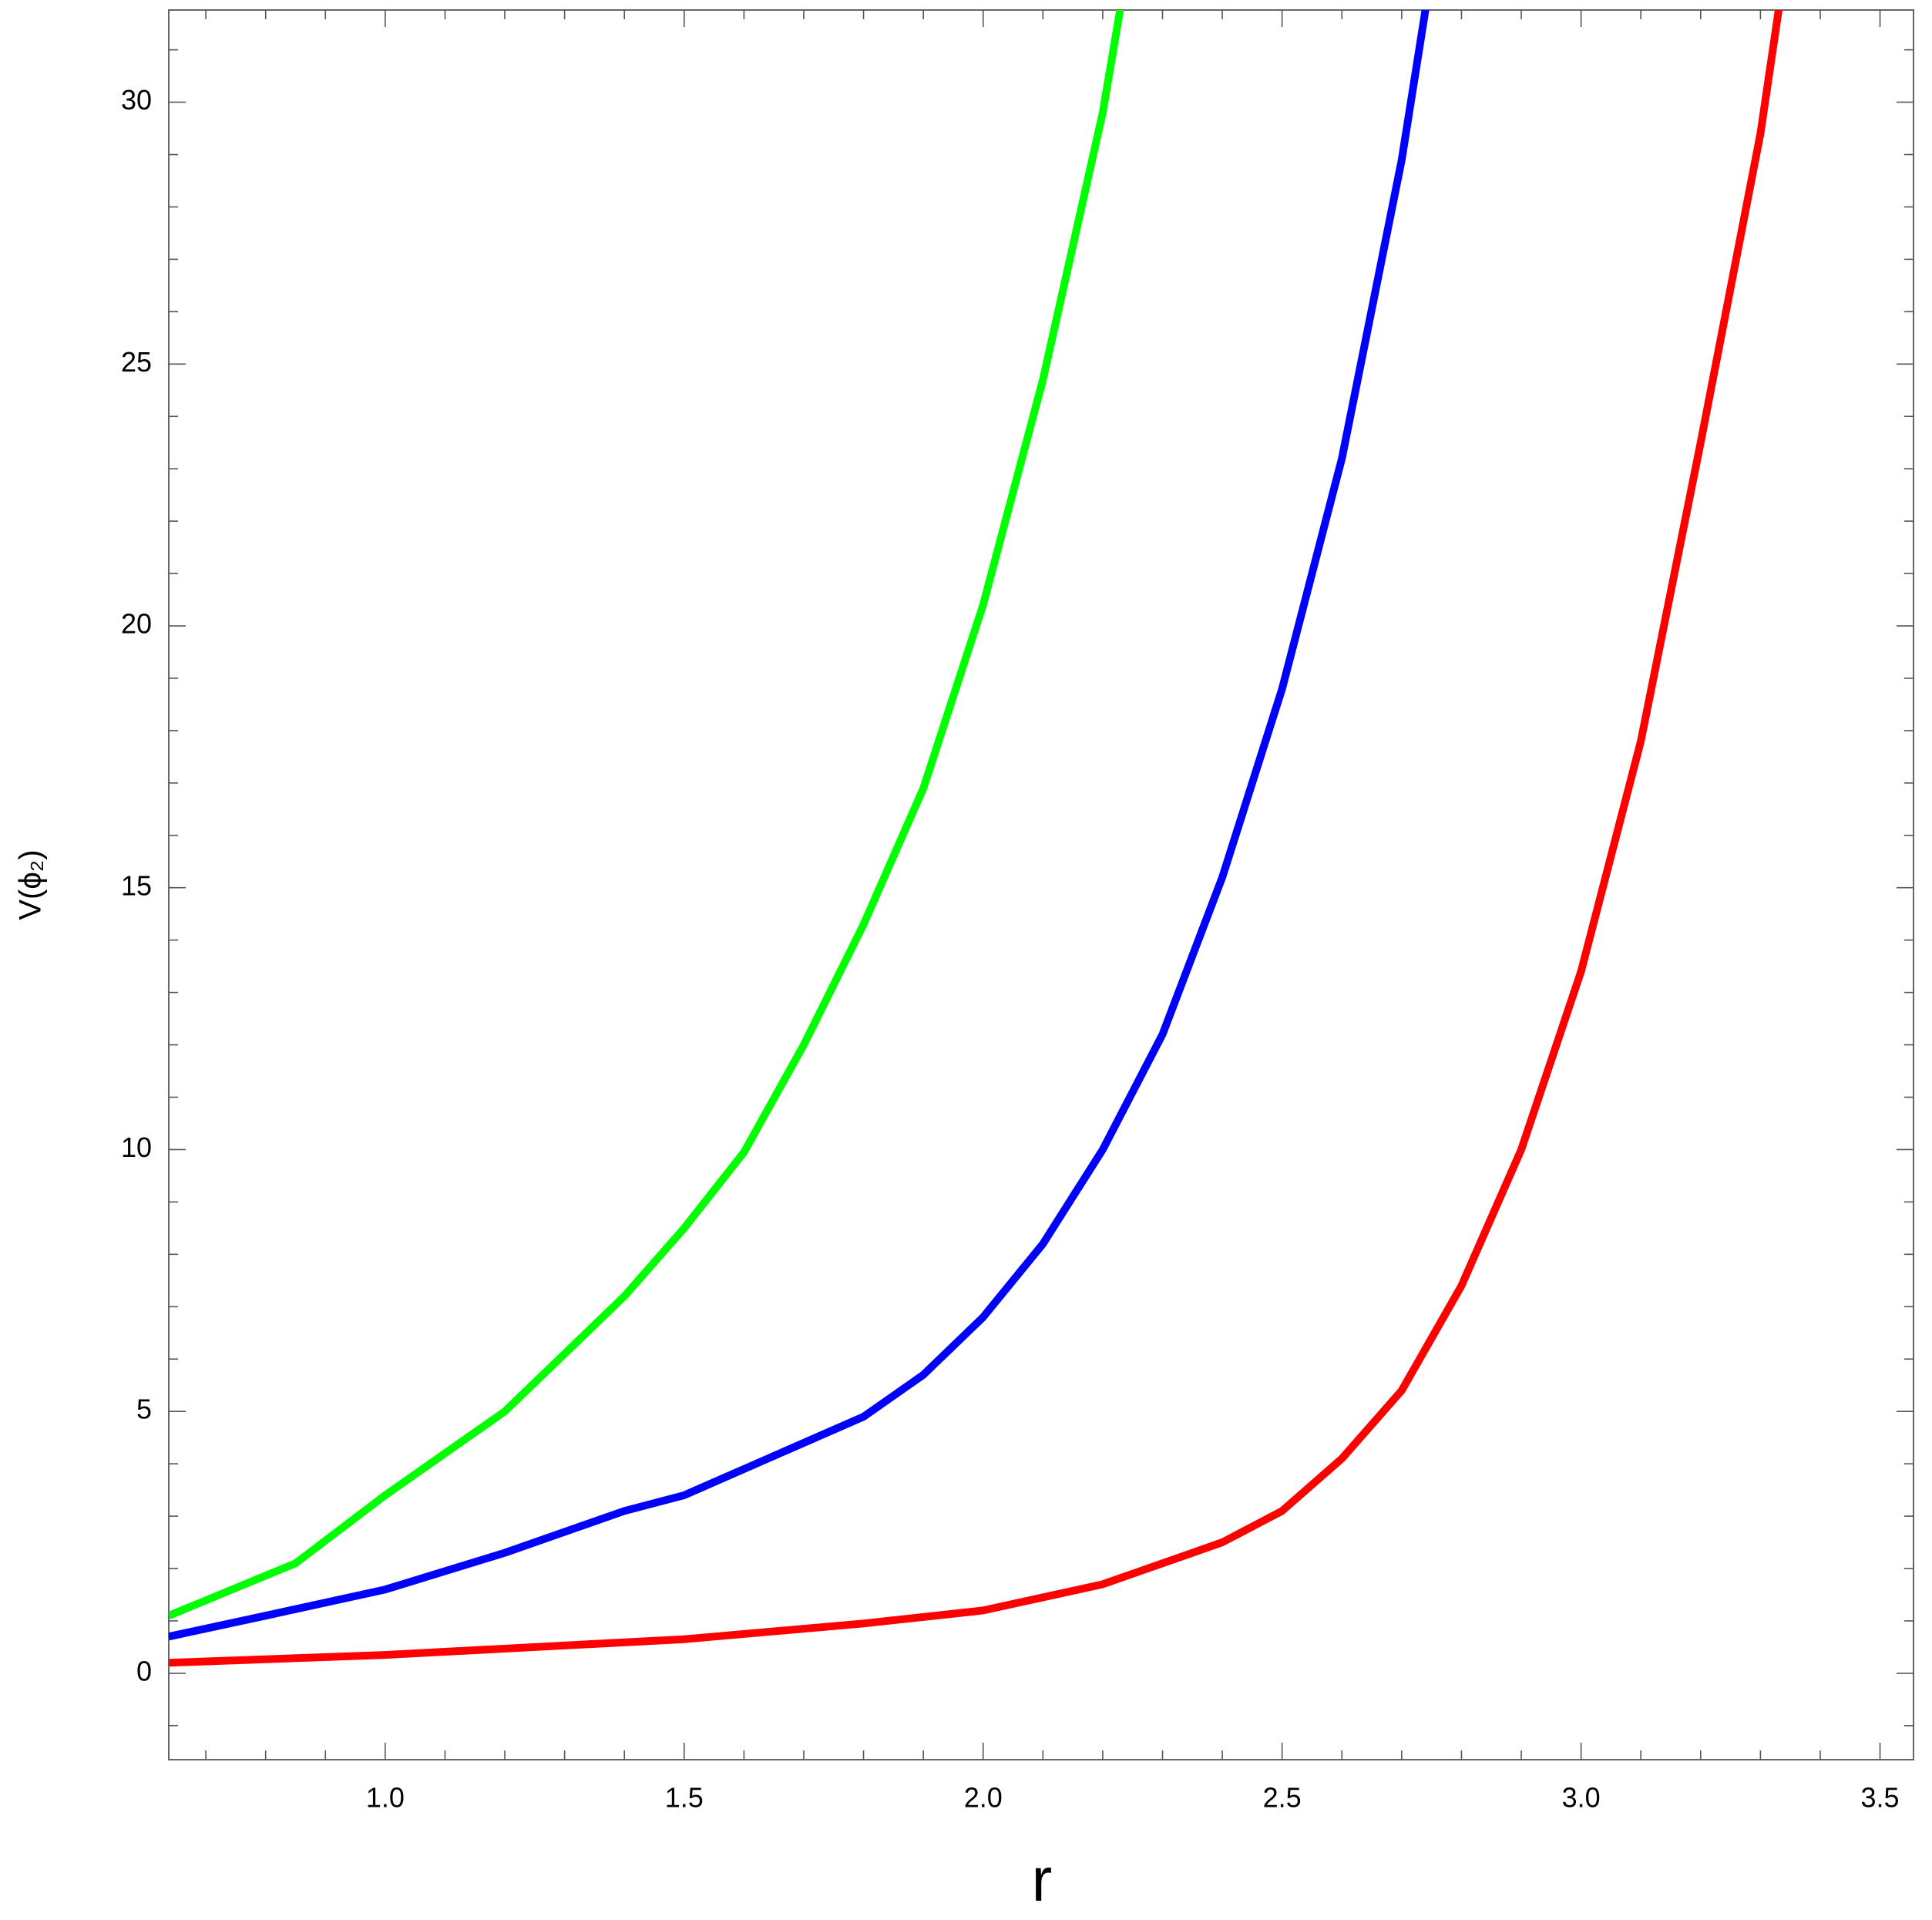  Describe the element at coordinates (136, 1147) in the screenshot. I see `y-tick-label: 10` at that location.